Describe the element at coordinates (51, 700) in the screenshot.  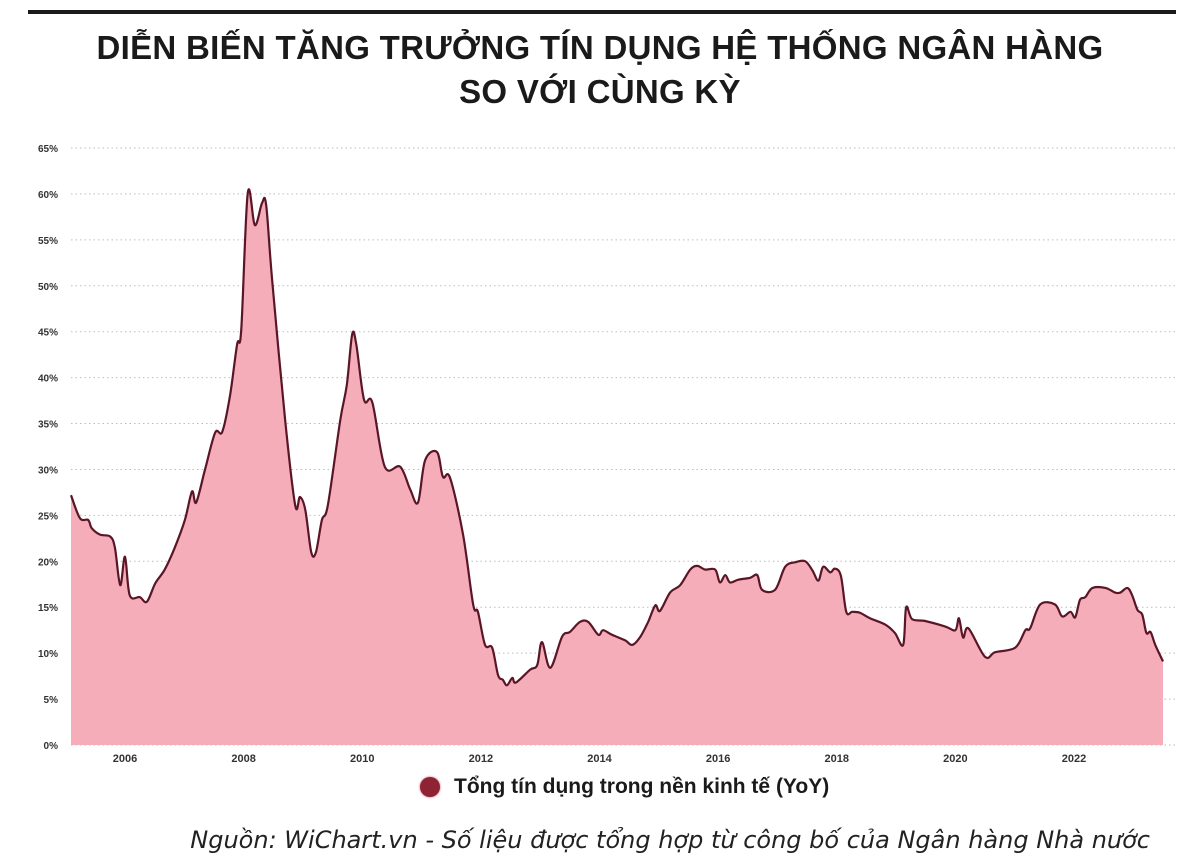
I see `y-tick-label: 5%` at that location.